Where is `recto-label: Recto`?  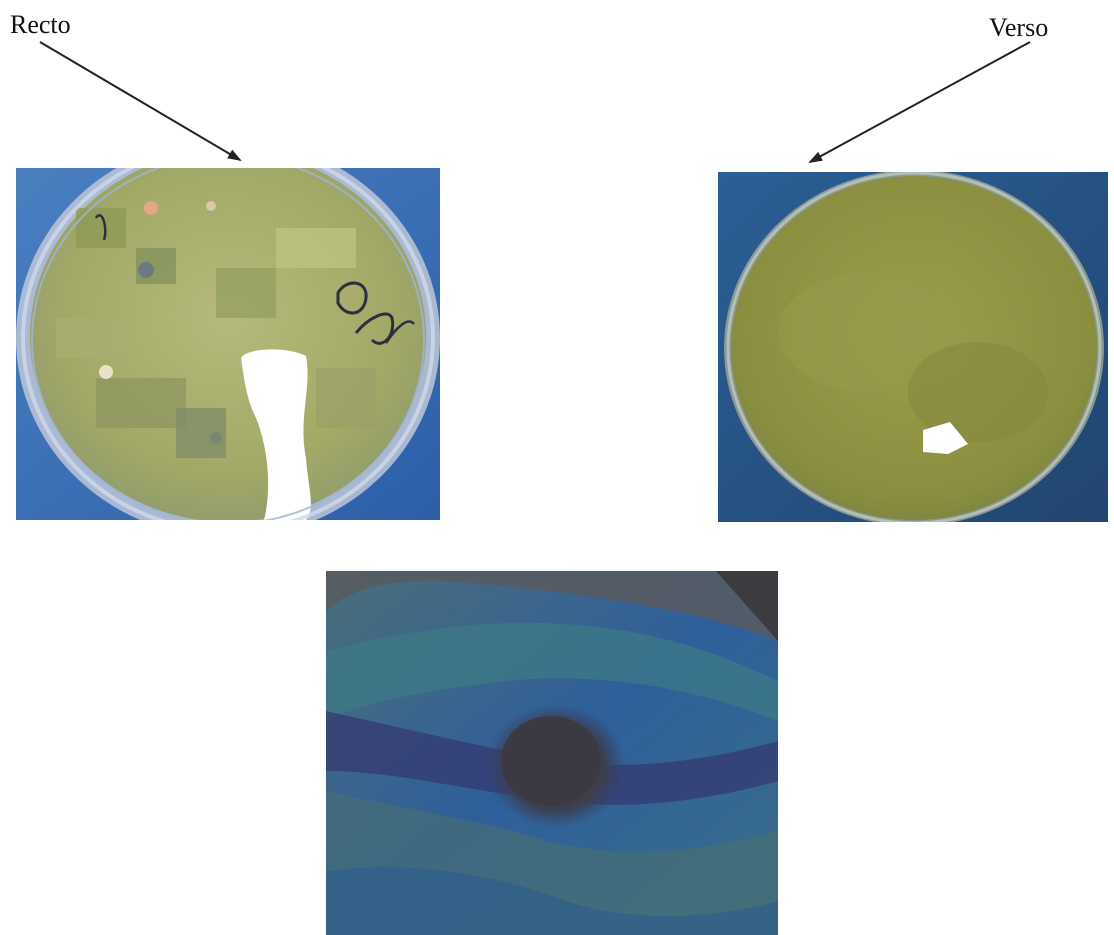
recto-label: Recto is located at coordinates (40, 24).